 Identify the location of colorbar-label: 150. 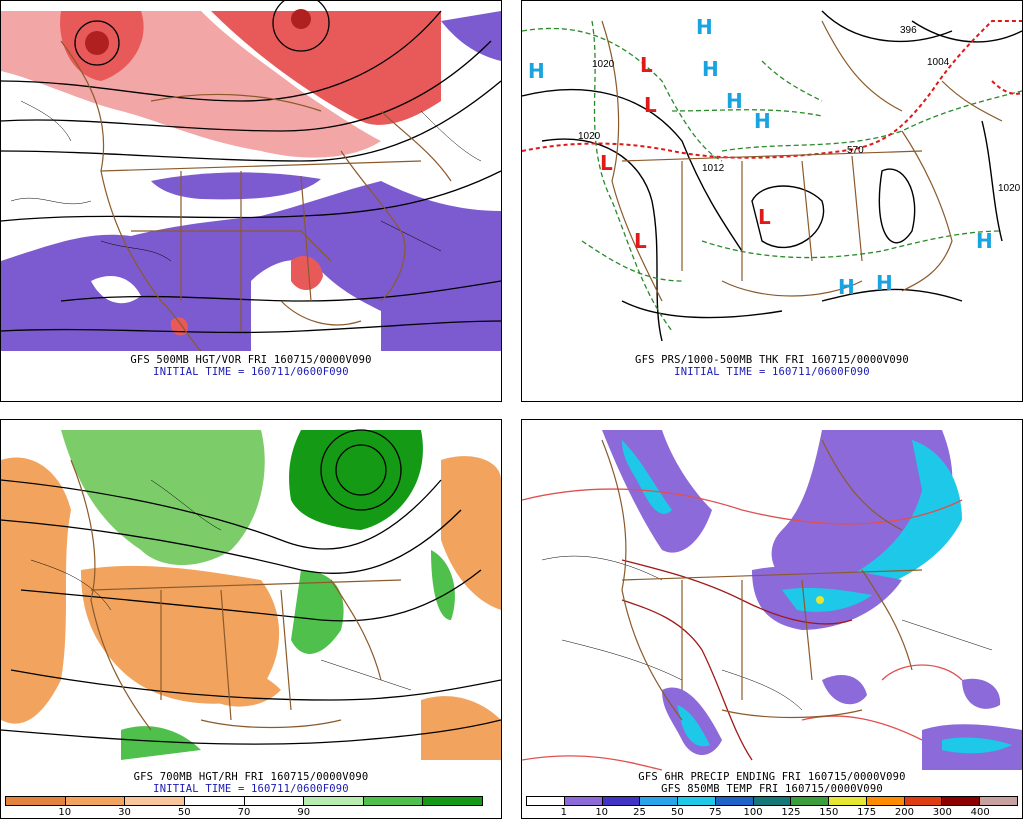
(829, 812).